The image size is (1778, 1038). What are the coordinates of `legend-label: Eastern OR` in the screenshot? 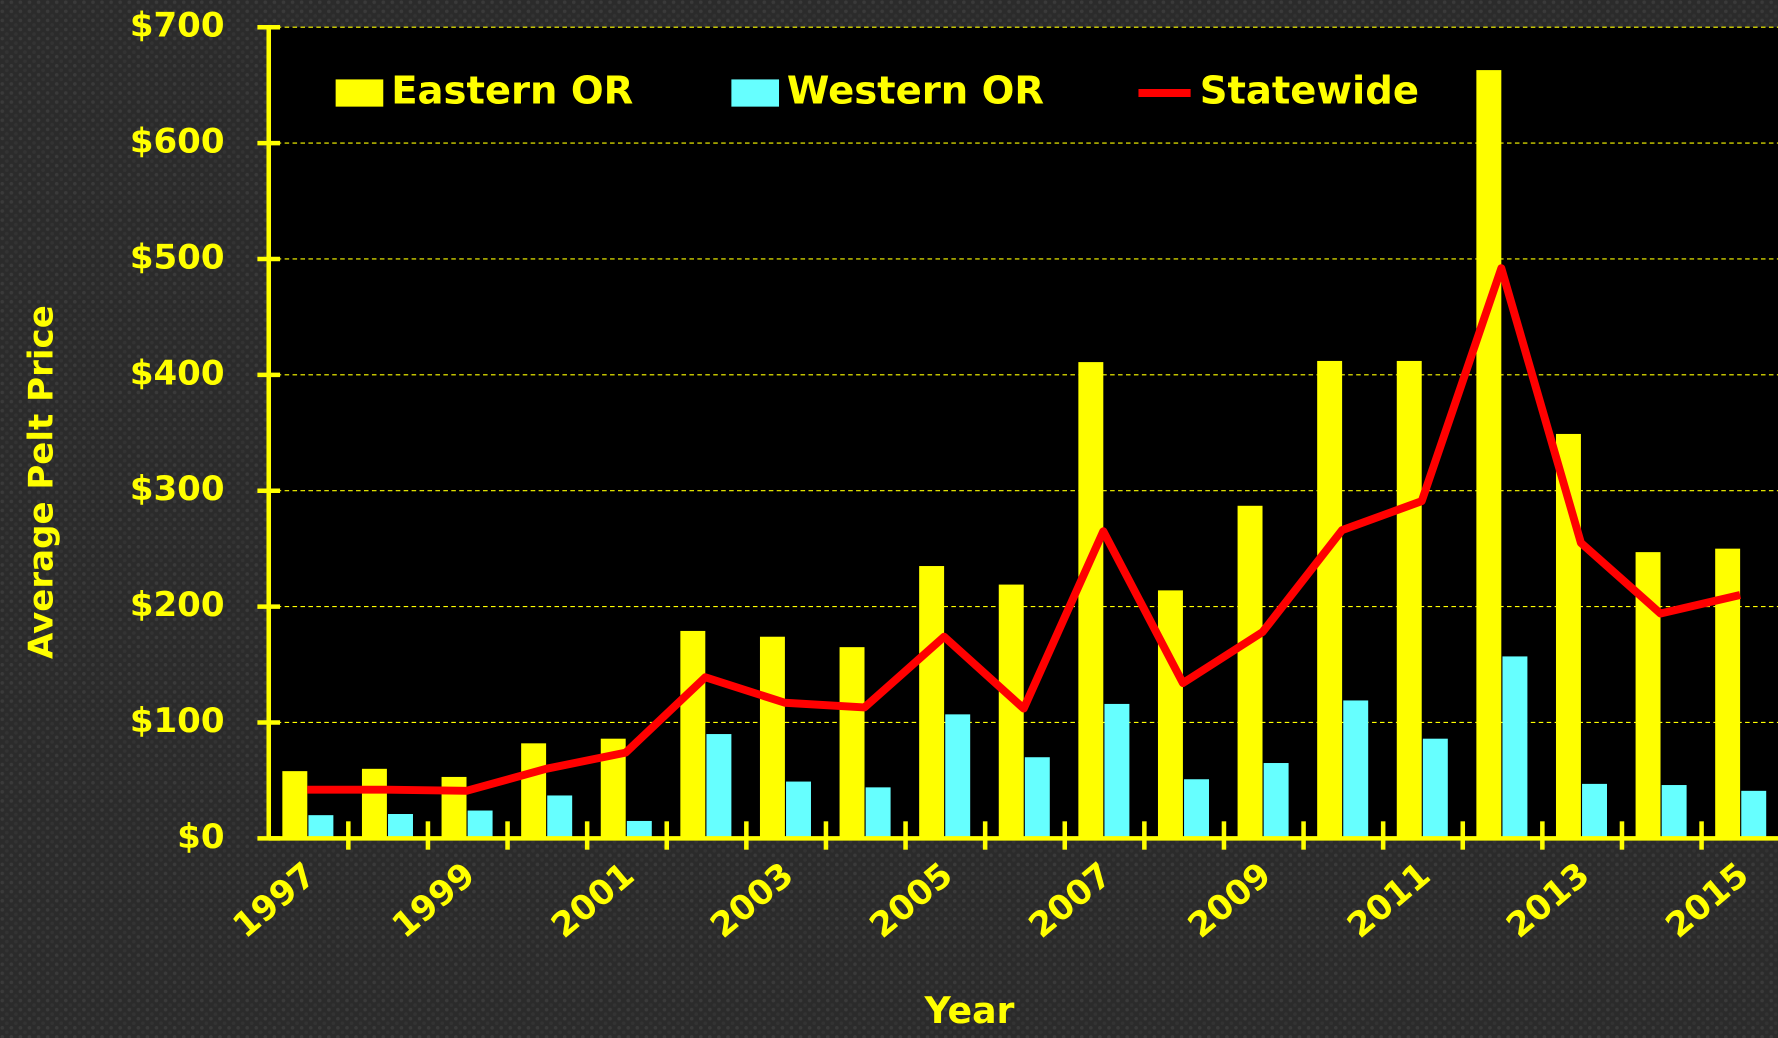 It's located at (512, 91).